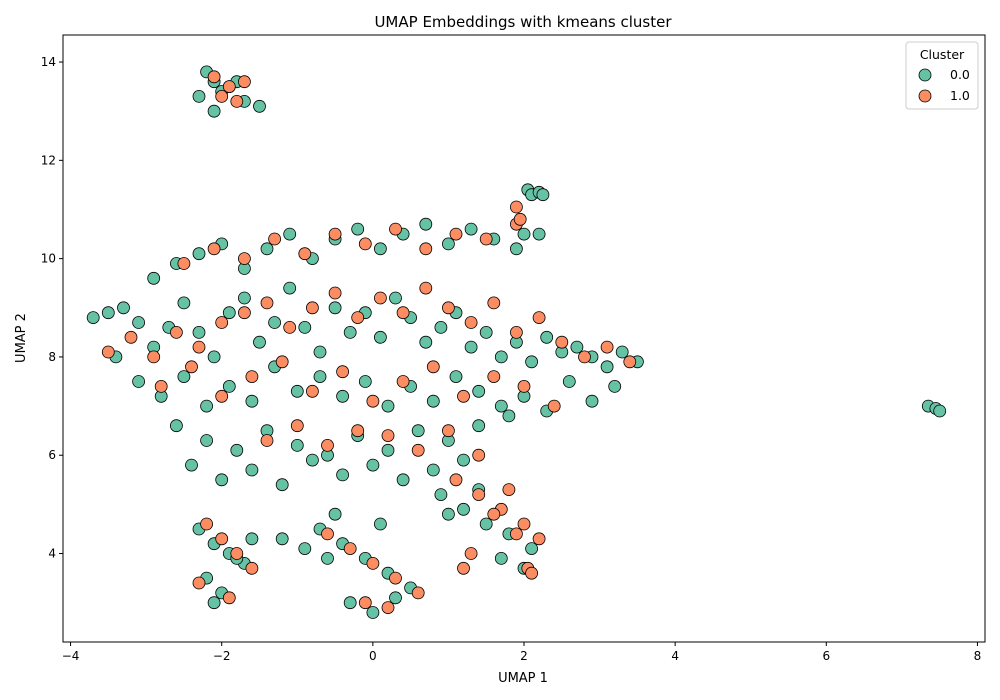 The image size is (1000, 700). Describe the element at coordinates (942, 75) in the screenshot. I see `legend: Cluster 0.0 1.0` at that location.